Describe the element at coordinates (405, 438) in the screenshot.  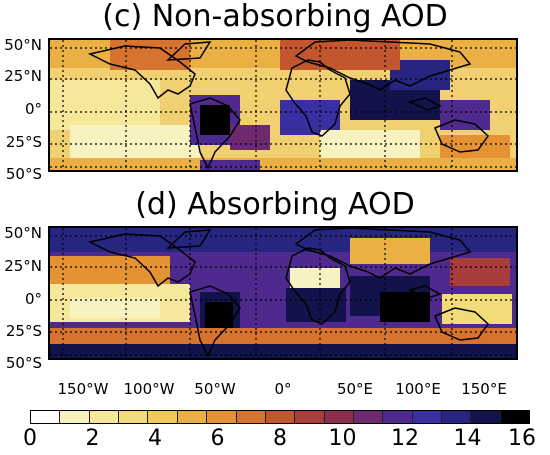
I see `colorbar-tick-12: 12` at that location.